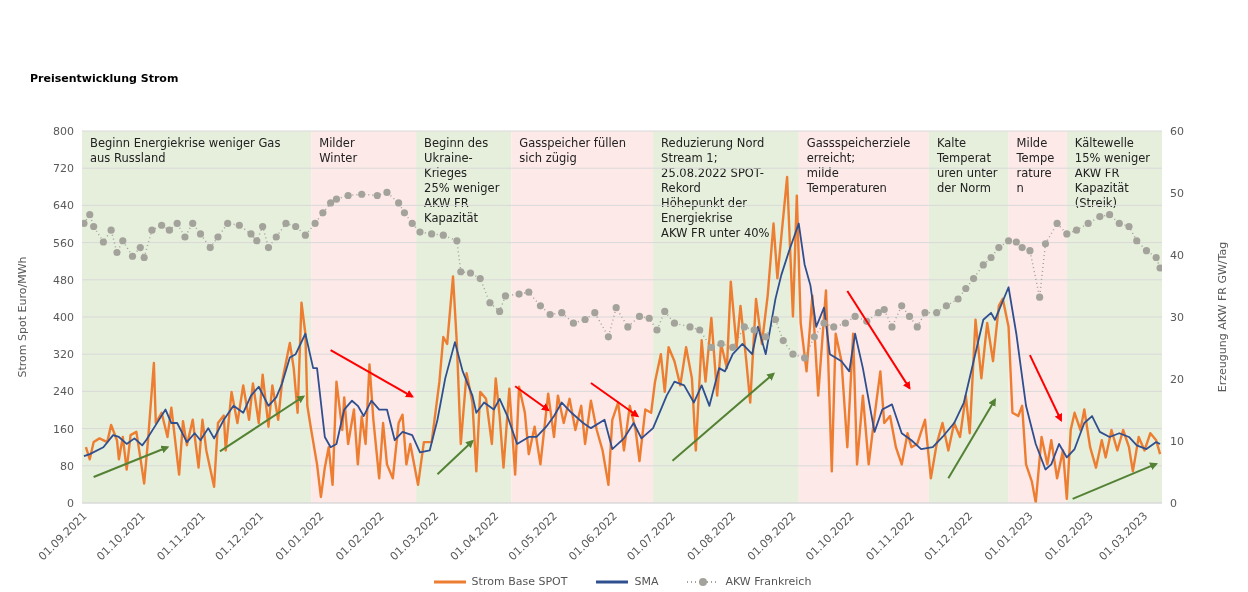  Describe the element at coordinates (63, 169) in the screenshot. I see `y-tick-label: 720` at that location.